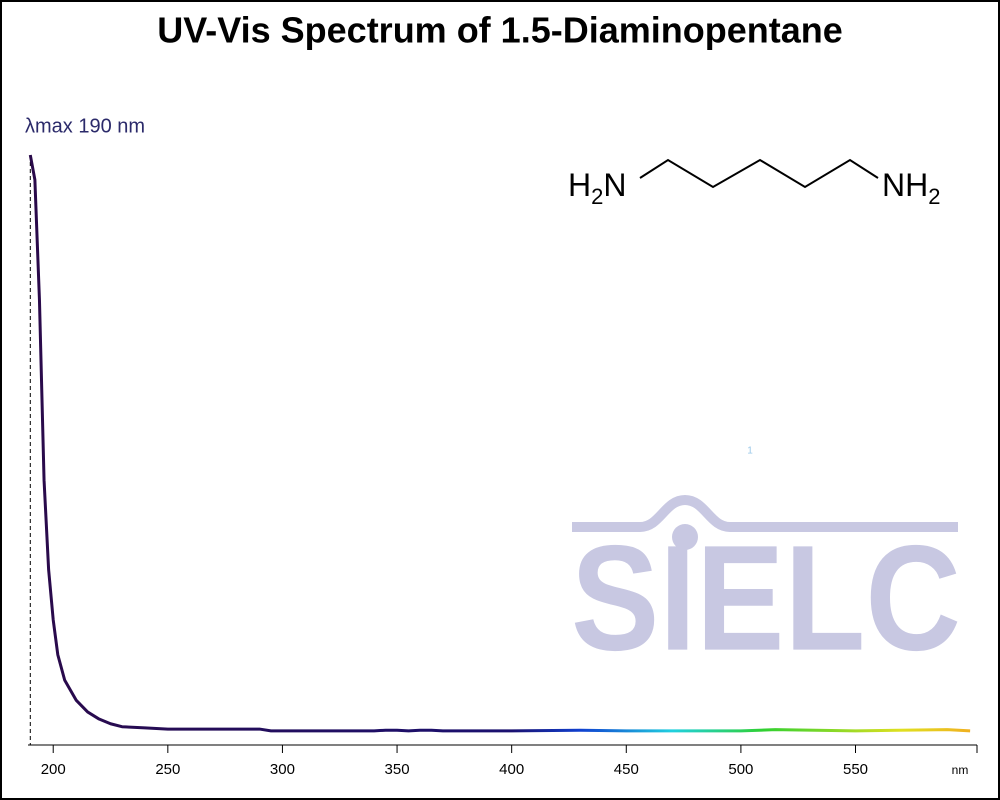  Describe the element at coordinates (53, 769) in the screenshot. I see `x-tick-label: 200` at that location.